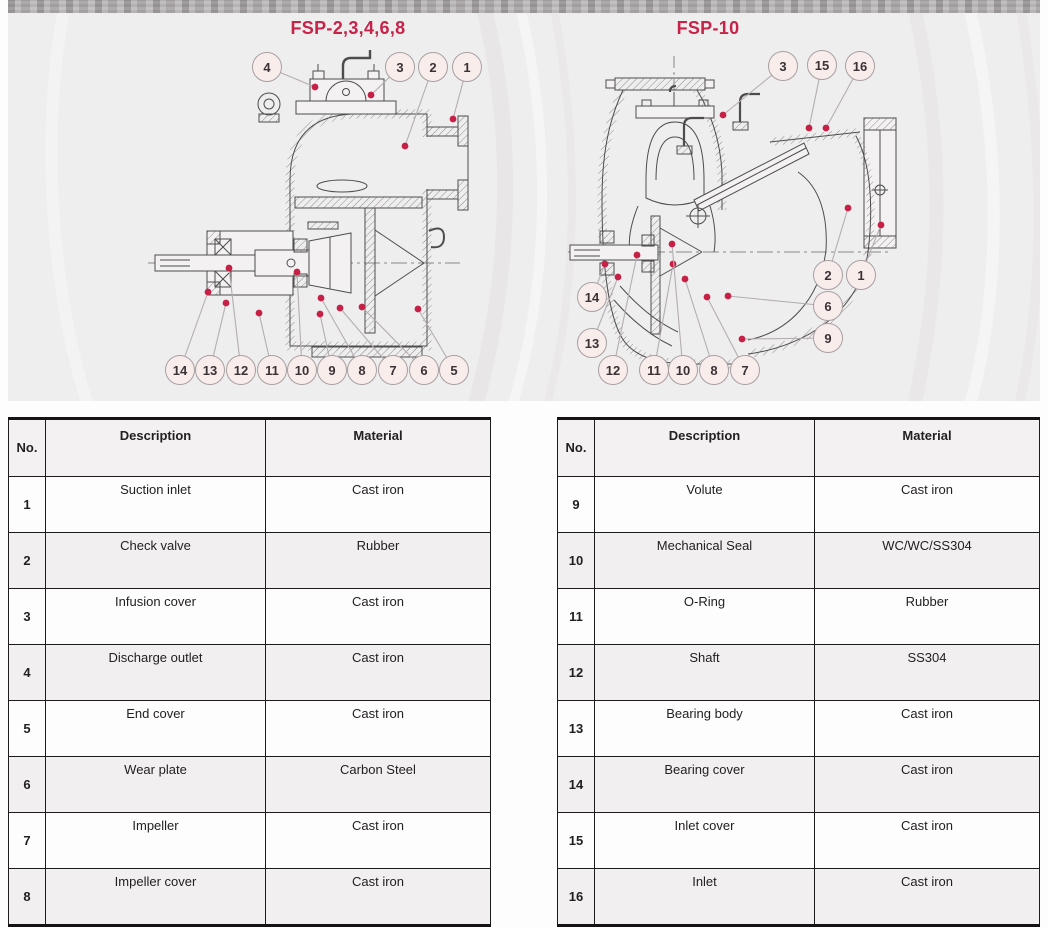 This screenshot has width=1048, height=927. What do you see at coordinates (613, 370) in the screenshot?
I see `callout-12: 12` at bounding box center [613, 370].